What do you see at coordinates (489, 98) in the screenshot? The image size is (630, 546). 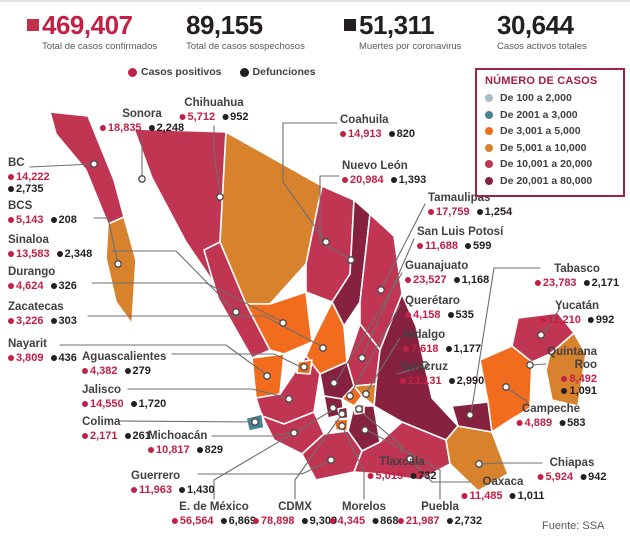 I see `category1-dot-icon` at bounding box center [489, 98].